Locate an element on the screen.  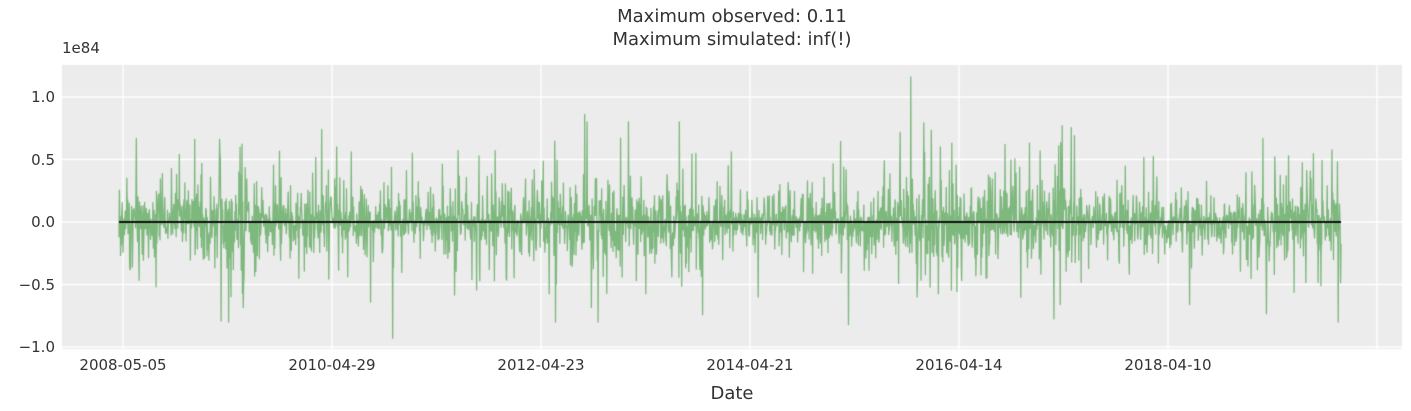
y-tick-label: −0.5 is located at coordinates (36, 284).